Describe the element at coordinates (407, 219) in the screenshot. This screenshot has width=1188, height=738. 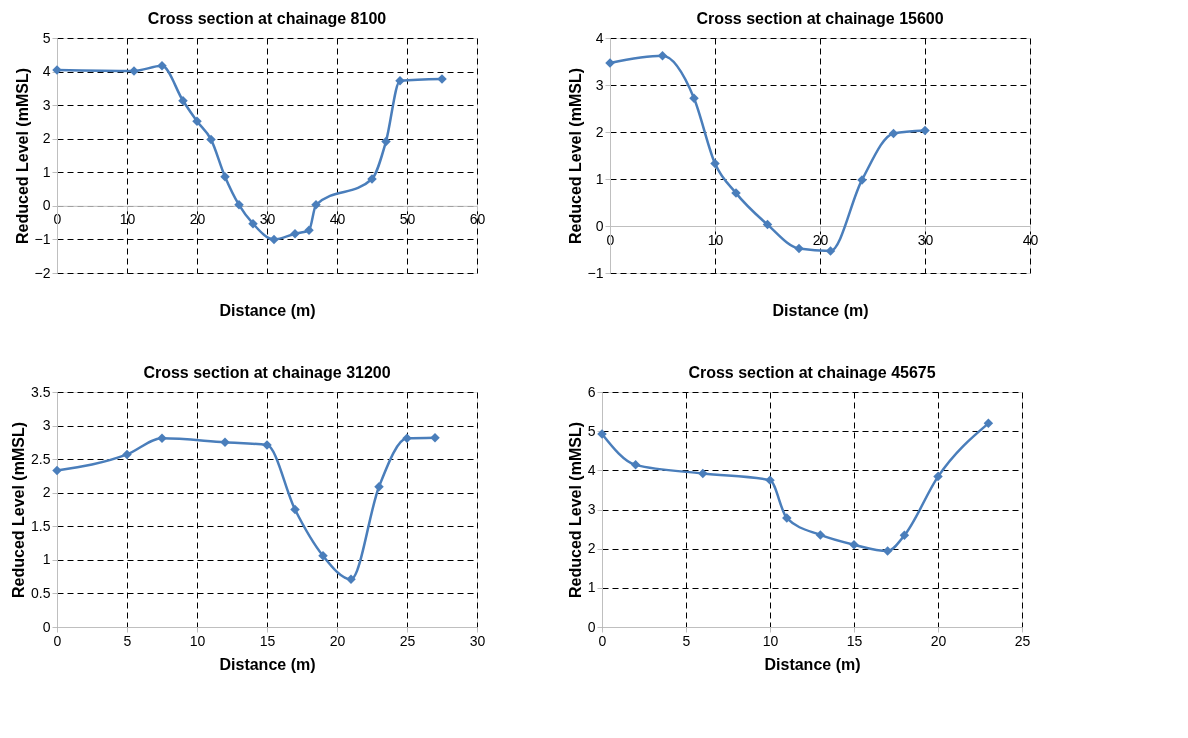
I see `x-tick-label: 50` at that location.